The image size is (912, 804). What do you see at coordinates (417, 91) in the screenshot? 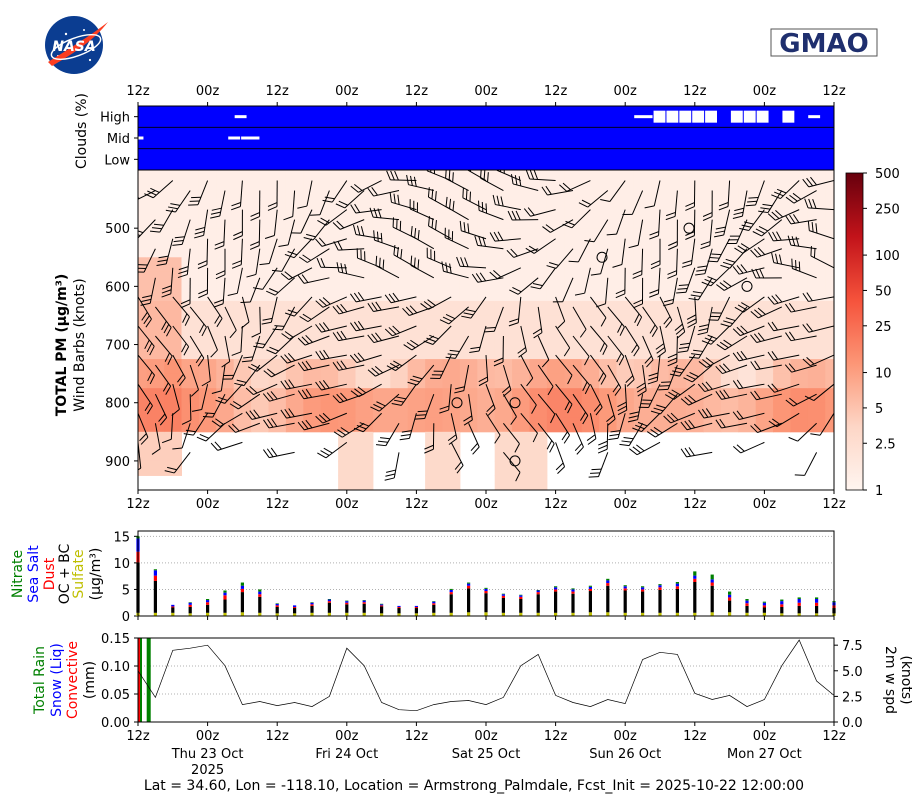
I see `top-time-tick-label: 12z` at bounding box center [417, 91].